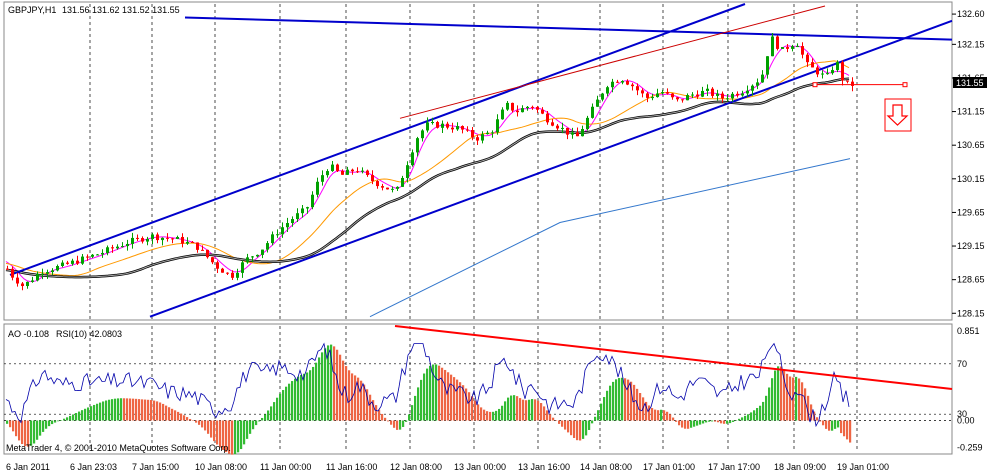 The image size is (990, 476). I want to click on ao-tick-label: 0.851, so click(968, 331).